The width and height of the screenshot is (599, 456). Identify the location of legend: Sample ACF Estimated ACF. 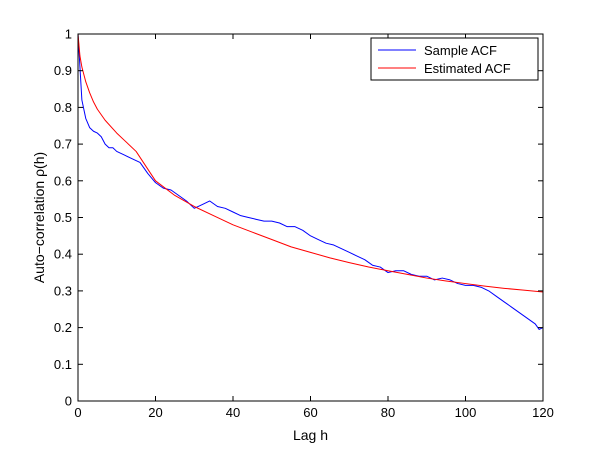
(454, 59).